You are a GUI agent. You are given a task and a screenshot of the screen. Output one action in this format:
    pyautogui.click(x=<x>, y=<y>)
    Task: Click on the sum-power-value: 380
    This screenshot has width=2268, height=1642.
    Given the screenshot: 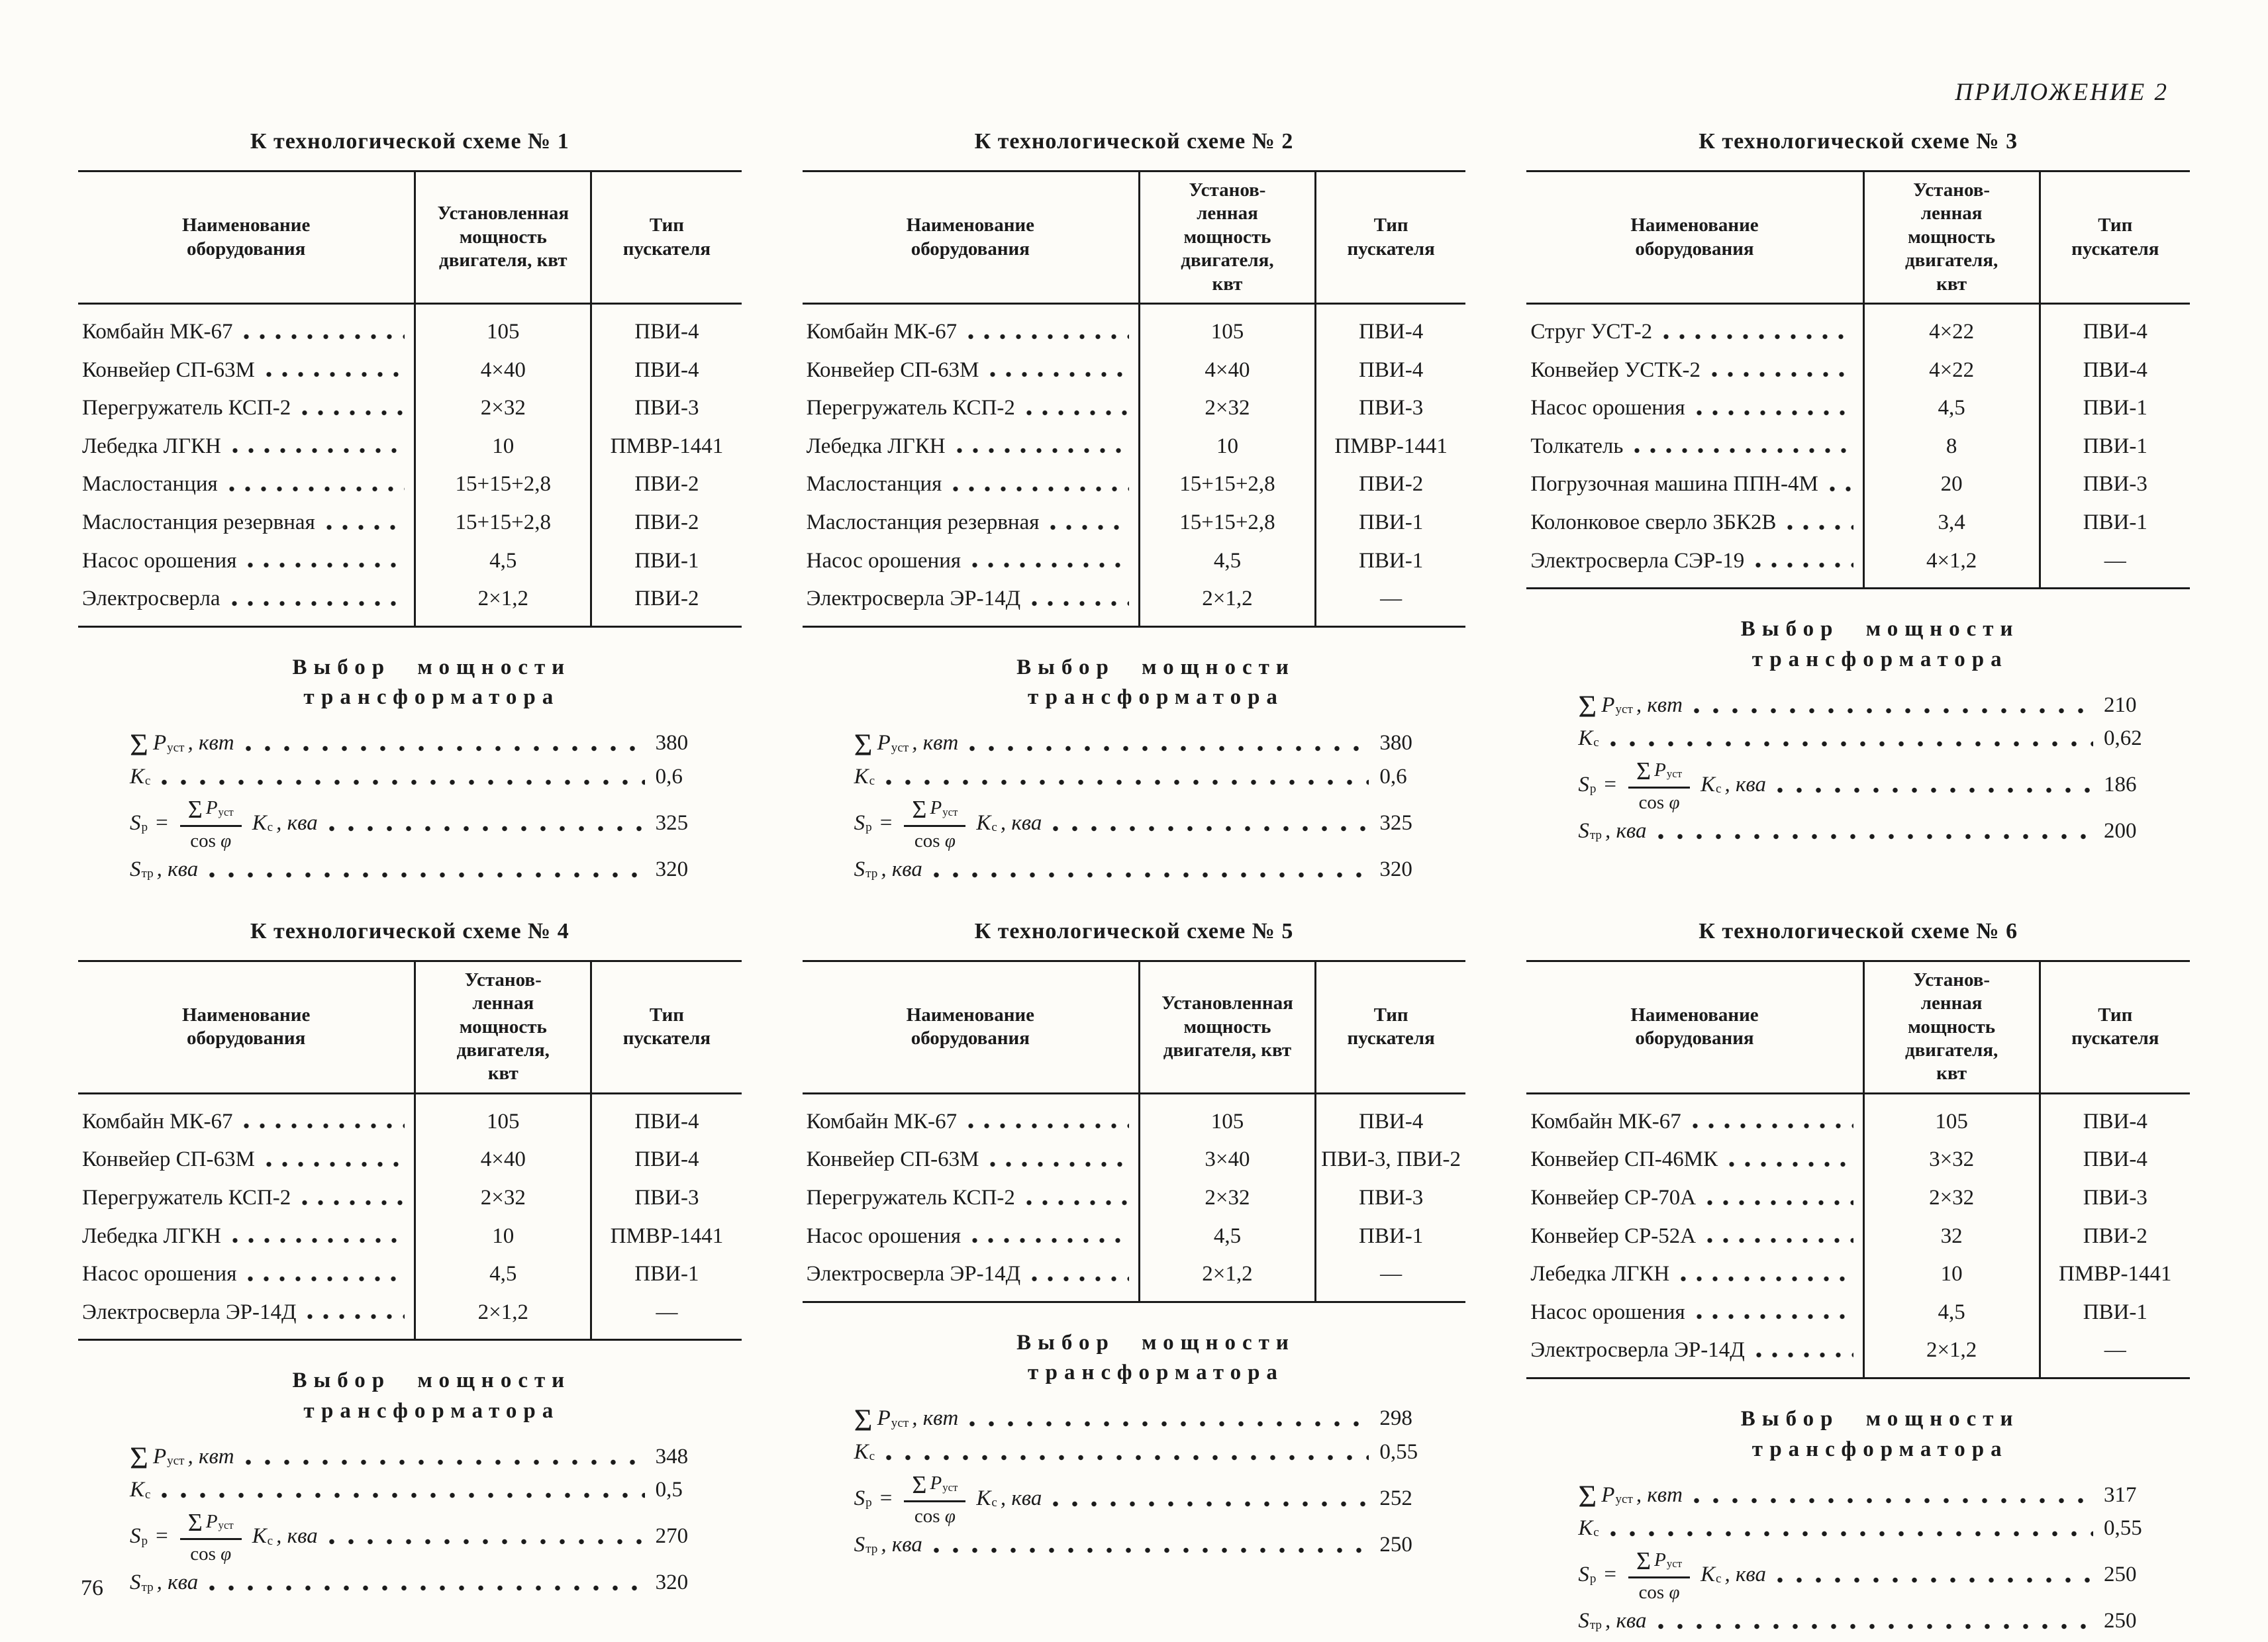 What is the action you would take?
    pyautogui.click(x=1395, y=743)
    